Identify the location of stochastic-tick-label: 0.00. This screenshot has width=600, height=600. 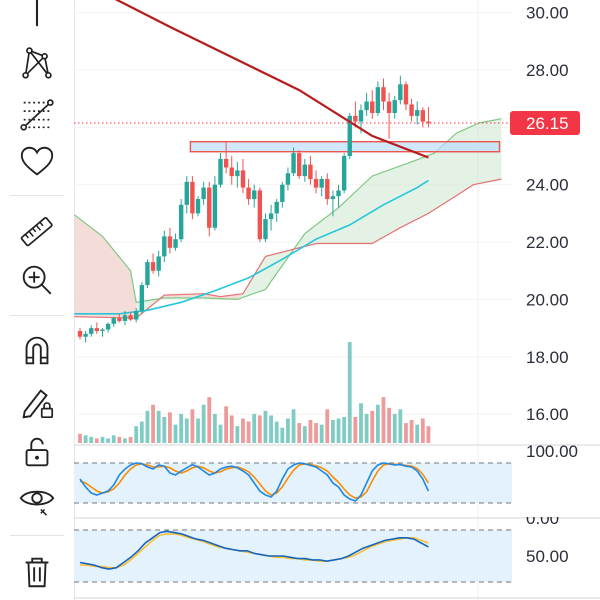
(542, 518).